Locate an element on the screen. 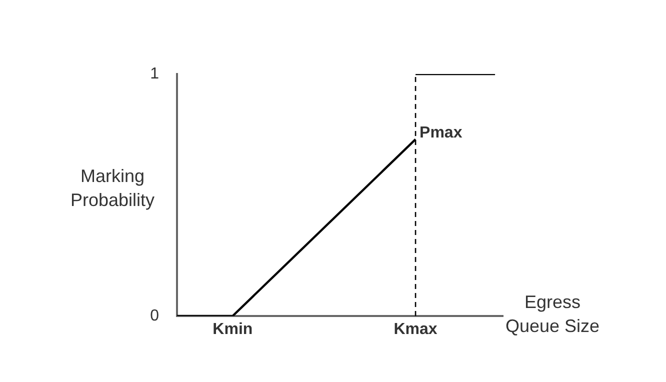 The image size is (666, 382). y-tick-label: 1 is located at coordinates (155, 73).